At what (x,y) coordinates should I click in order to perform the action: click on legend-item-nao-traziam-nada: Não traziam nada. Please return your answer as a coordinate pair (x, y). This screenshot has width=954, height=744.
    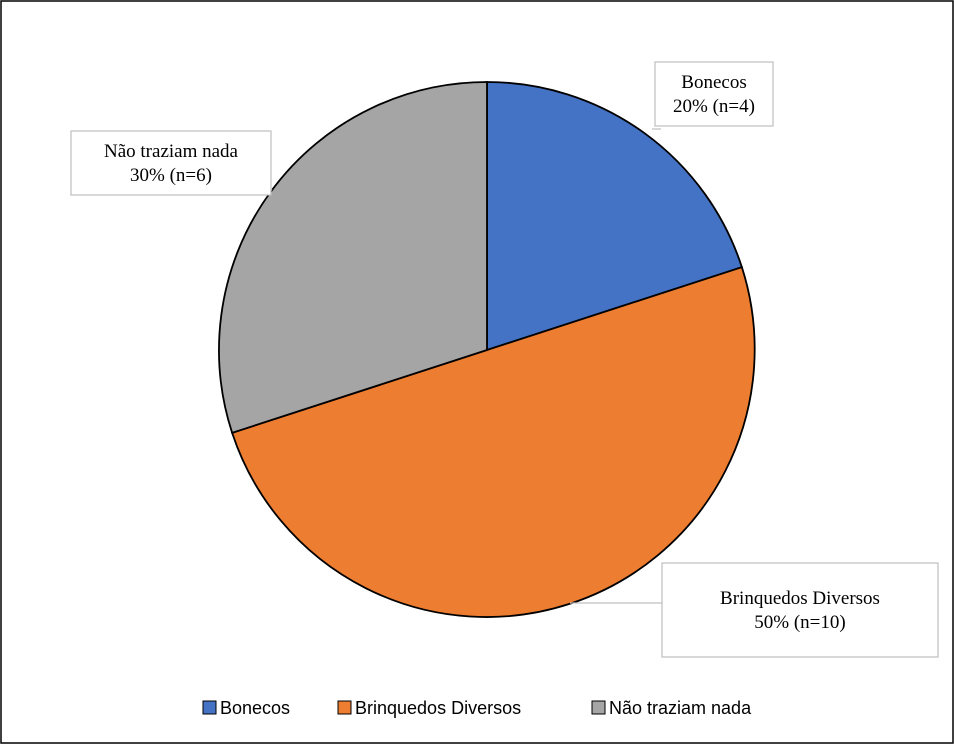
    Looking at the image, I should click on (671, 708).